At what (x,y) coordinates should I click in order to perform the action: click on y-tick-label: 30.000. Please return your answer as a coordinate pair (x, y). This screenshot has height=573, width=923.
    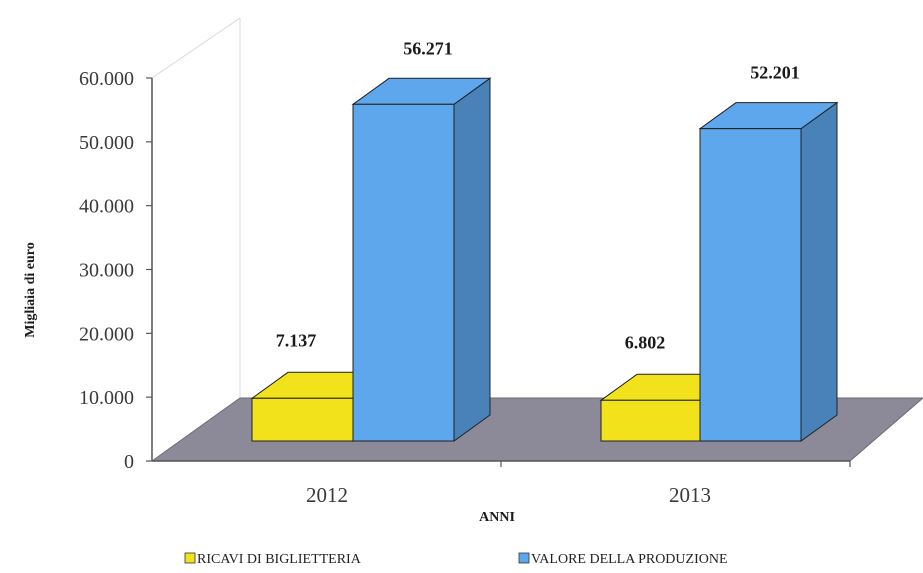
    Looking at the image, I should click on (106, 271).